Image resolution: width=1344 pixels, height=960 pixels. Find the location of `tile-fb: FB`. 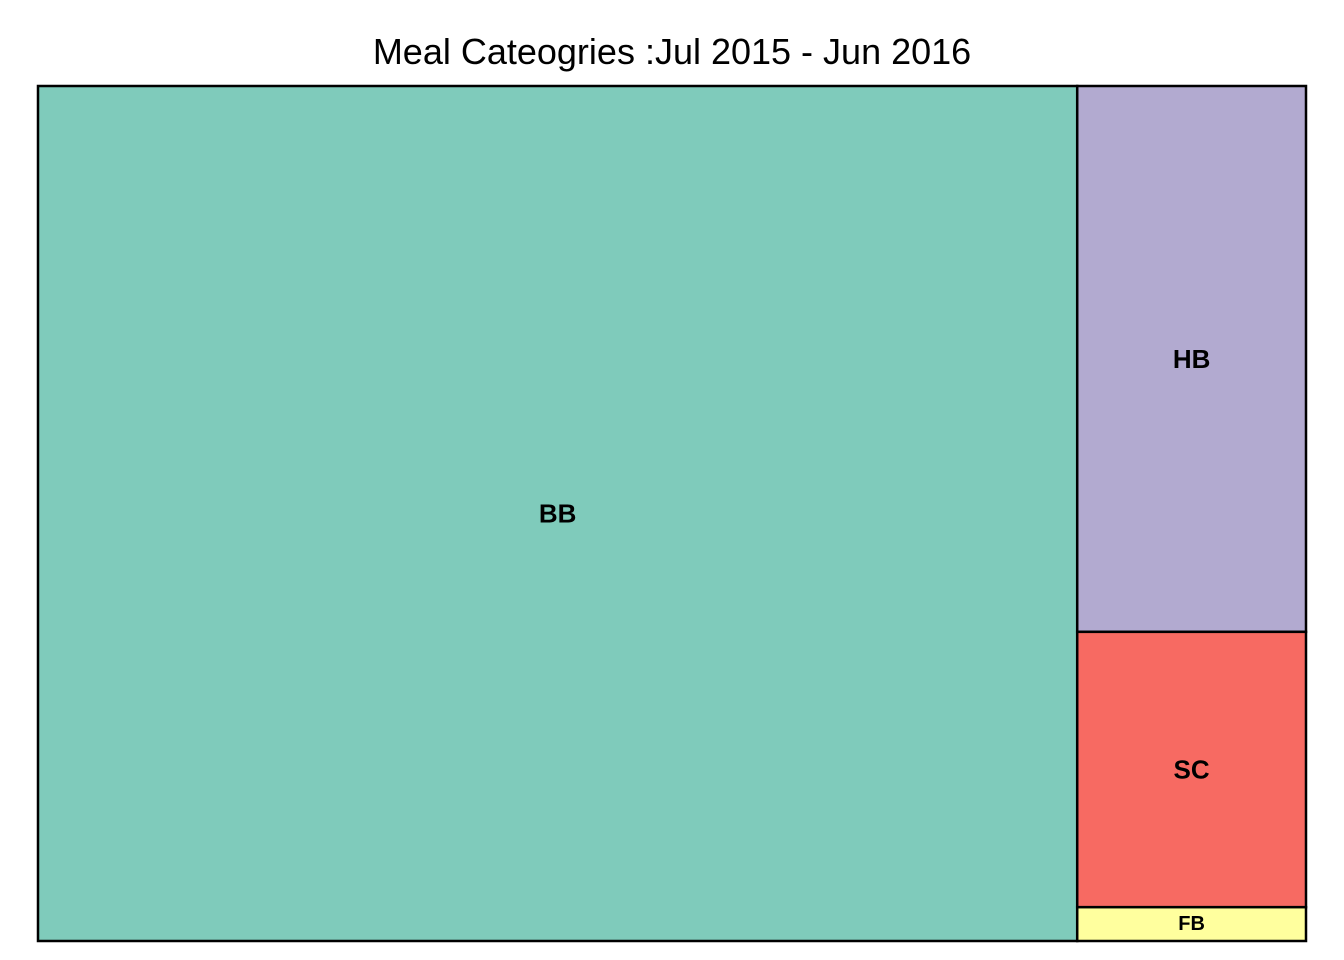

tile-fb: FB is located at coordinates (1191, 924).